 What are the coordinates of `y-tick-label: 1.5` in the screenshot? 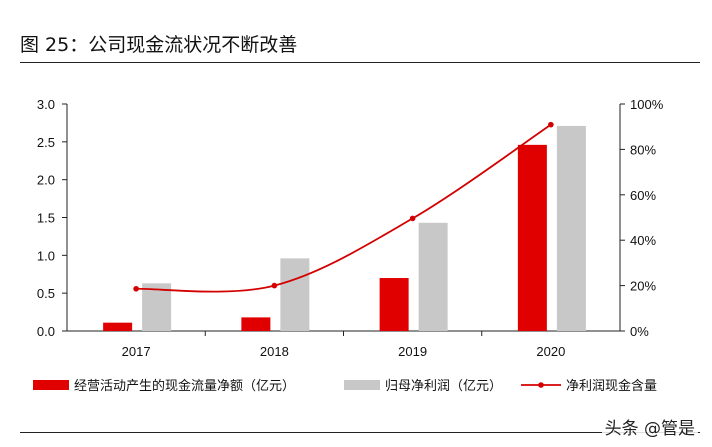 It's located at (46, 218).